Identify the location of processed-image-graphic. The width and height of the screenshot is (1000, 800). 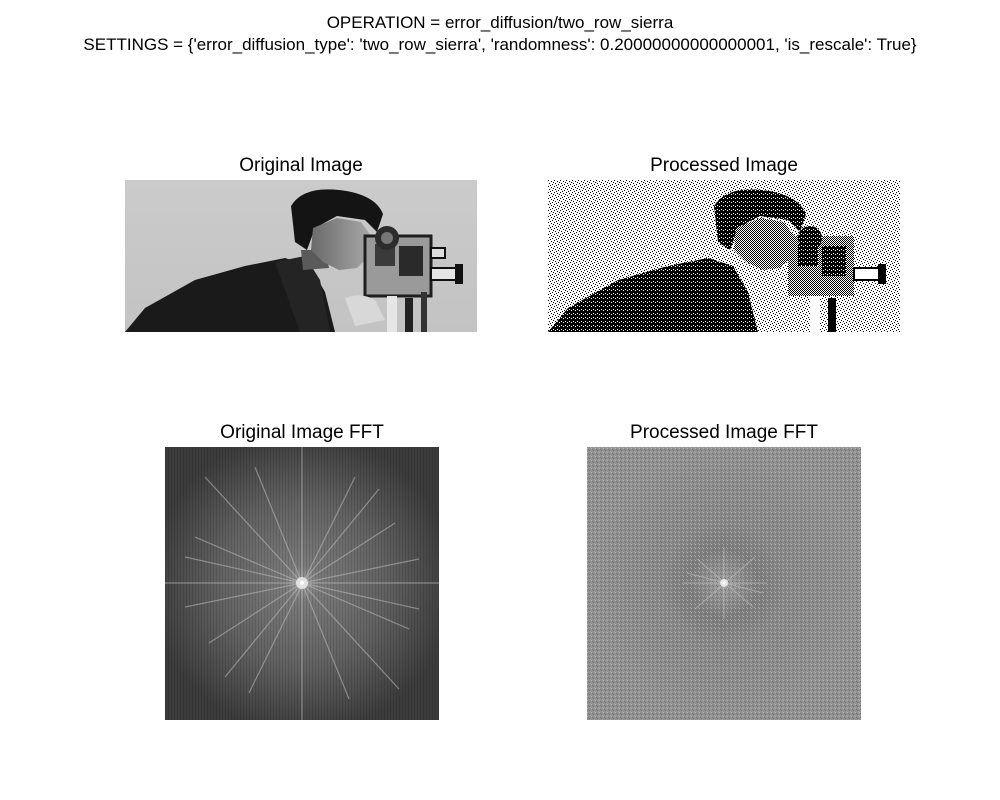
(724, 256).